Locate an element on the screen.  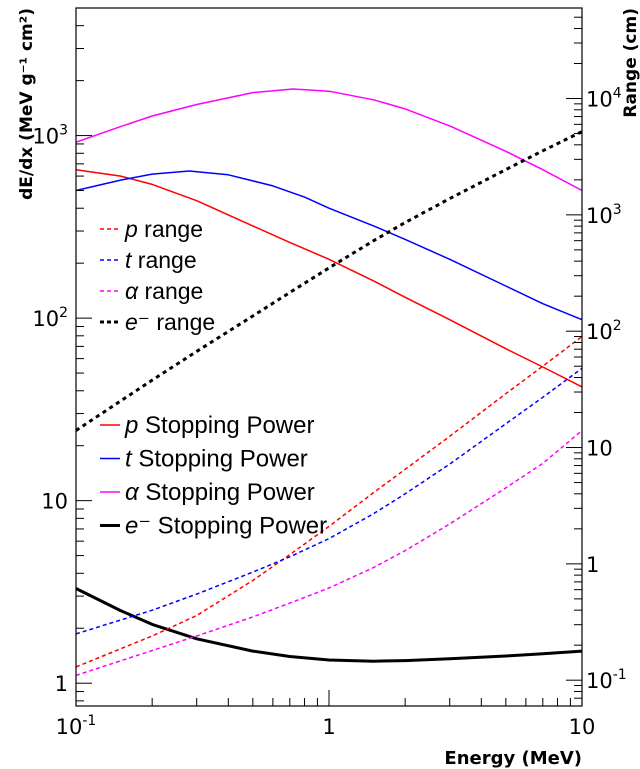
y-left-tick-label: 10 is located at coordinates (54, 502).